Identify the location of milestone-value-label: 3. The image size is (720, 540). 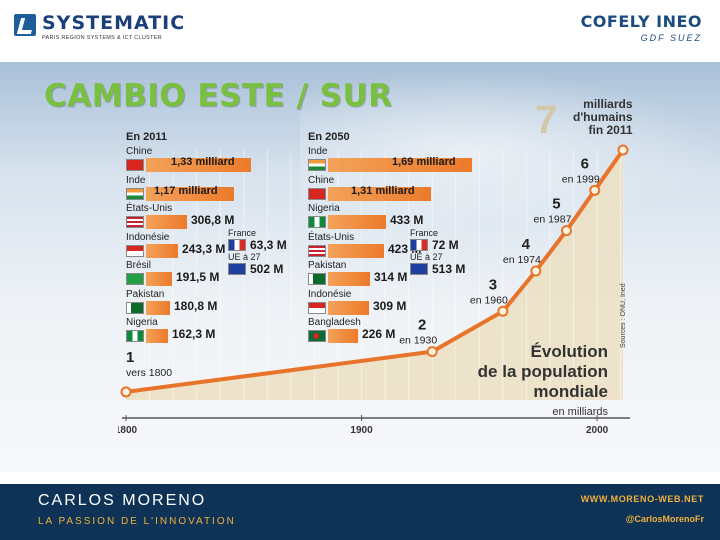
(493, 284).